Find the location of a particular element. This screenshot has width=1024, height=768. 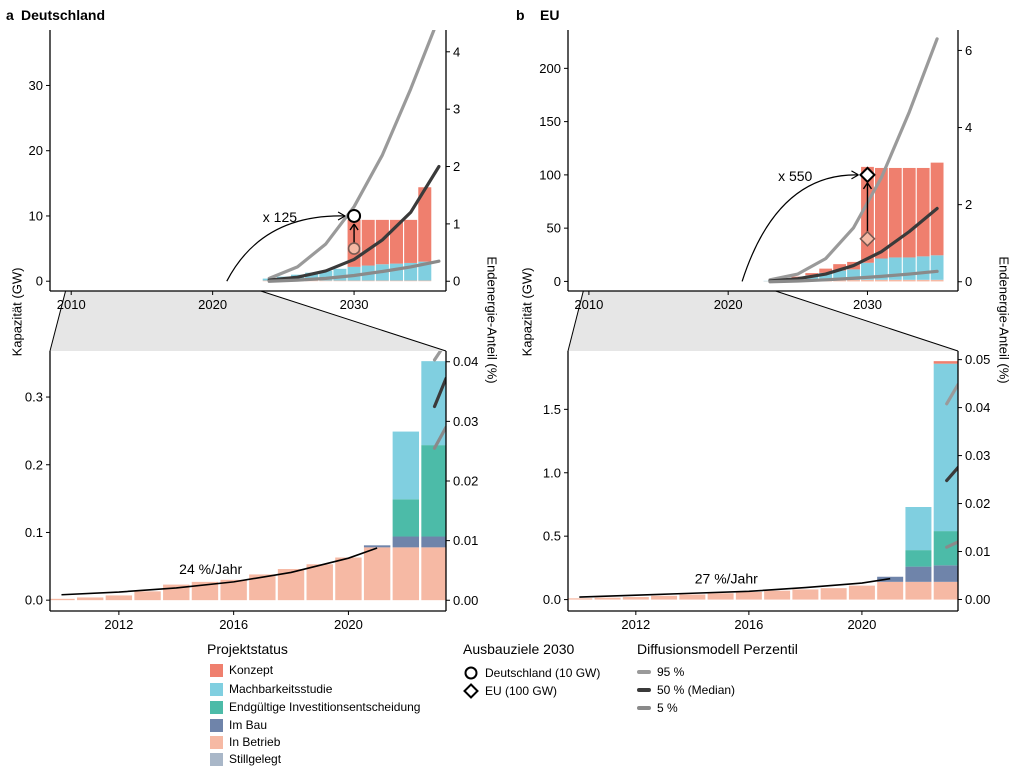

growth-arrow is located at coordinates (800, 228).